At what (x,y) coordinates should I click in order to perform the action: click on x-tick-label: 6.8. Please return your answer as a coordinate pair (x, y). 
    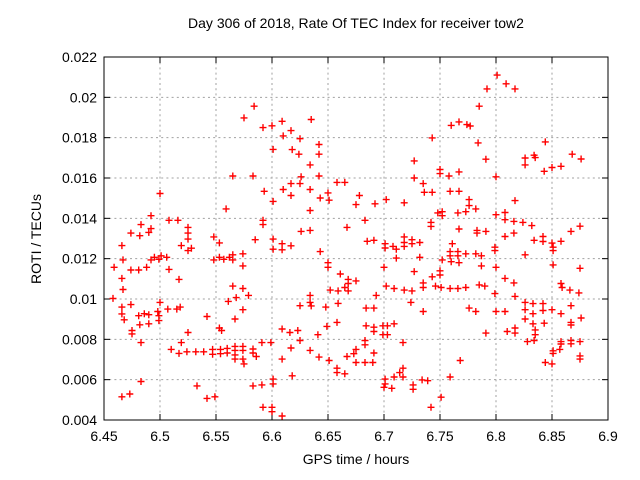
    Looking at the image, I should click on (496, 436).